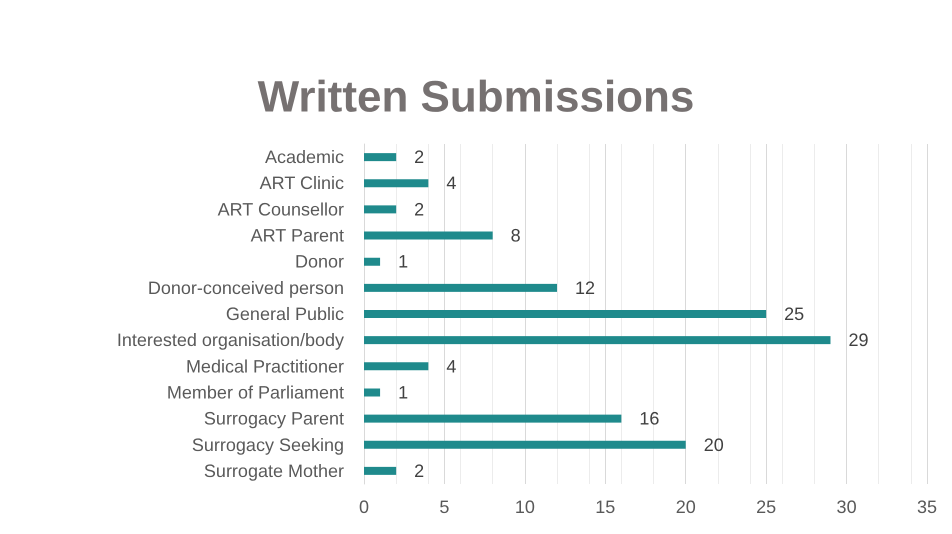 This screenshot has width=952, height=534. Describe the element at coordinates (265, 366) in the screenshot. I see `y-tick-label: Medical Practitioner` at that location.